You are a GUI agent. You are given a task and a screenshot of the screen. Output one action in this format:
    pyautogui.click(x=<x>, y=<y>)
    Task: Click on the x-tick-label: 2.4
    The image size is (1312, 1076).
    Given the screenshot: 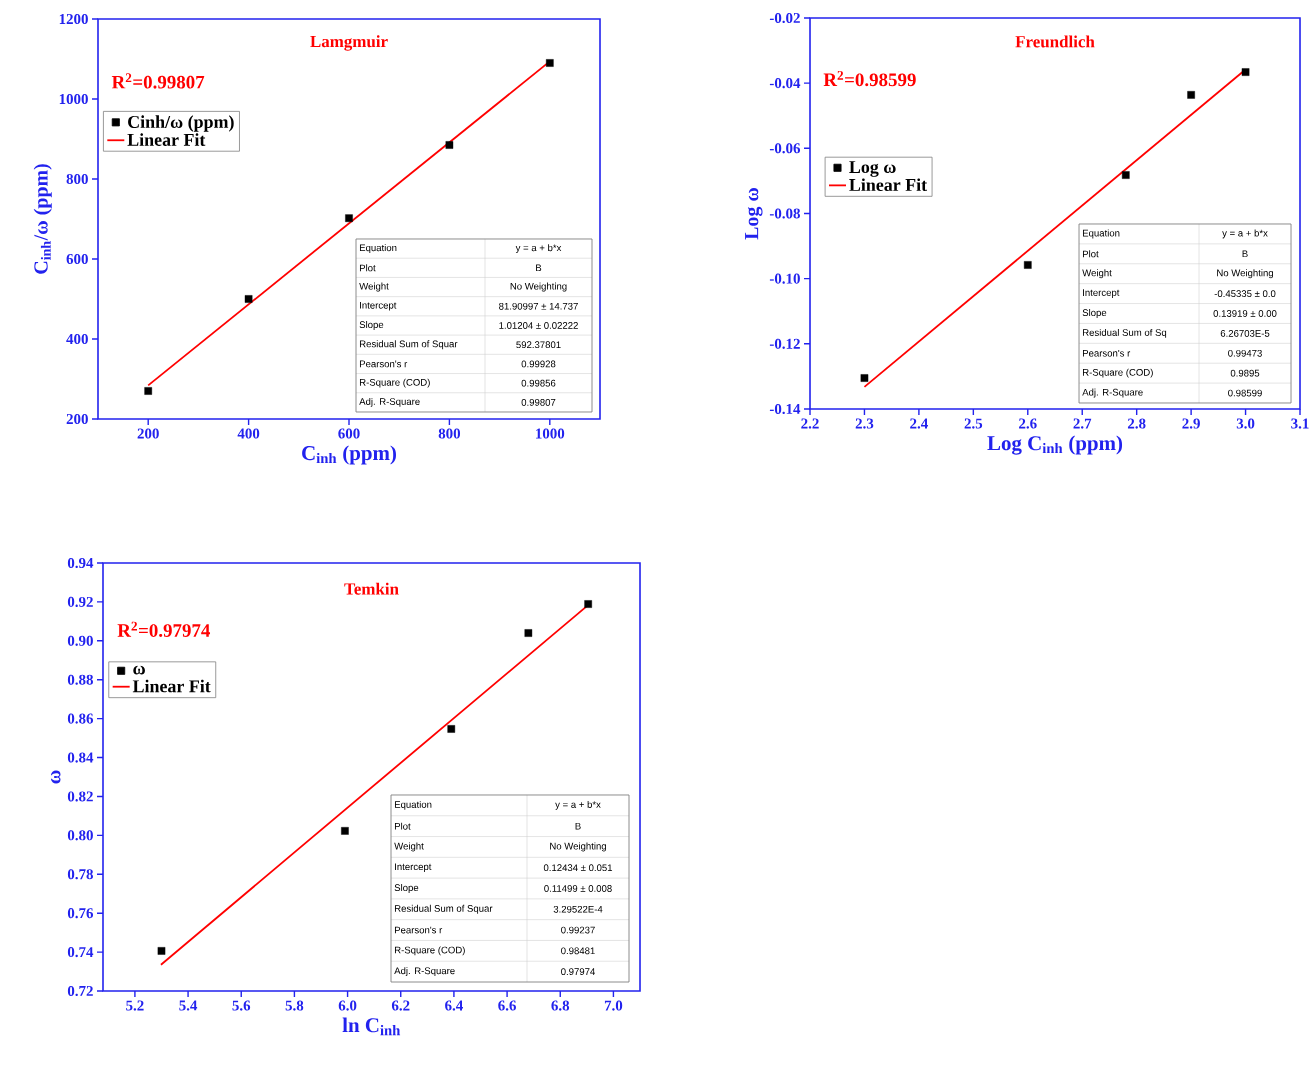 What is the action you would take?
    pyautogui.click(x=919, y=423)
    